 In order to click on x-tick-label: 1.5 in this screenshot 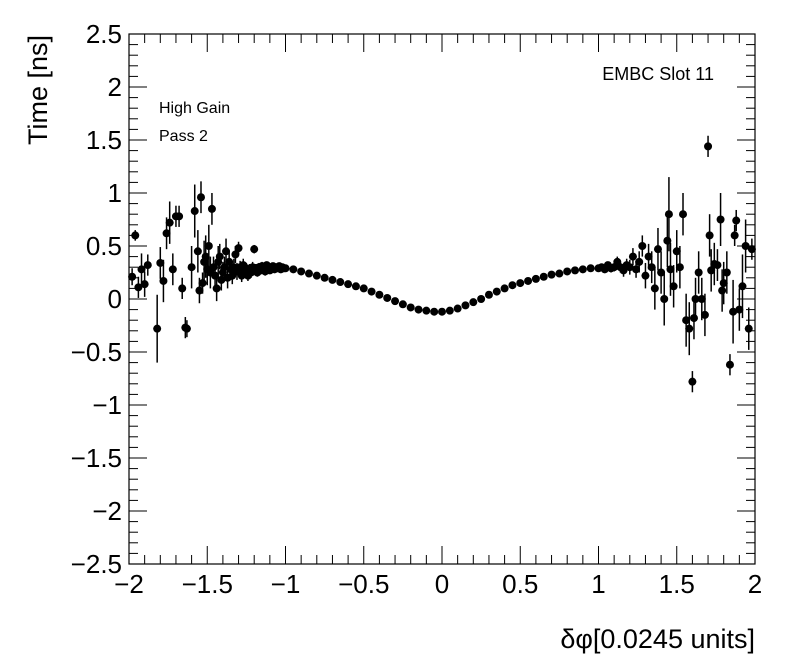, I will do `click(677, 584)`.